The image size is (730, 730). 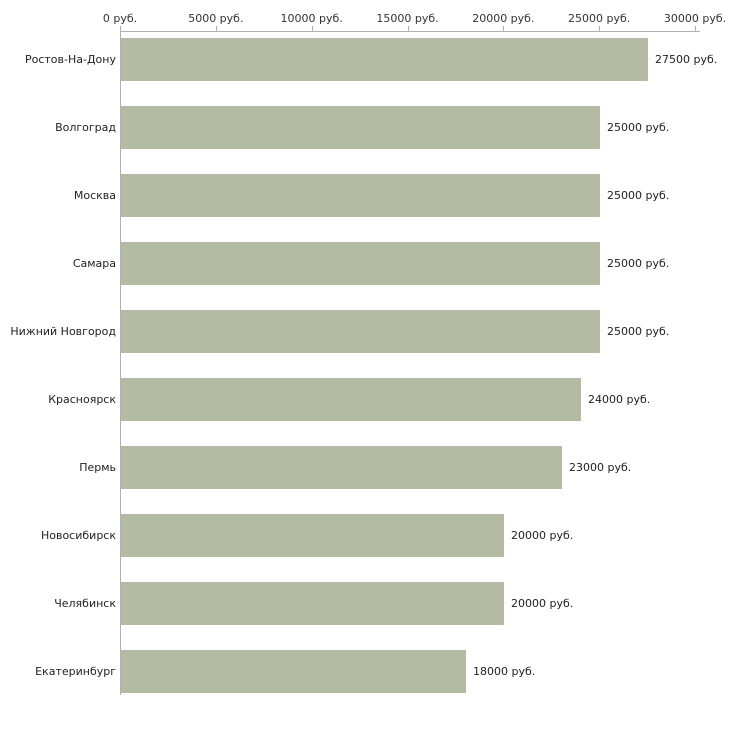 I want to click on category-label: Пермь, so click(x=97, y=467).